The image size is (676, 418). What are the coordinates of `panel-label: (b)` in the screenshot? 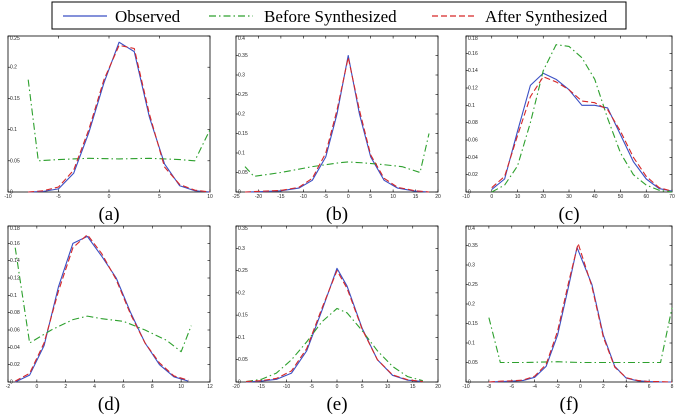 It's located at (337, 214).